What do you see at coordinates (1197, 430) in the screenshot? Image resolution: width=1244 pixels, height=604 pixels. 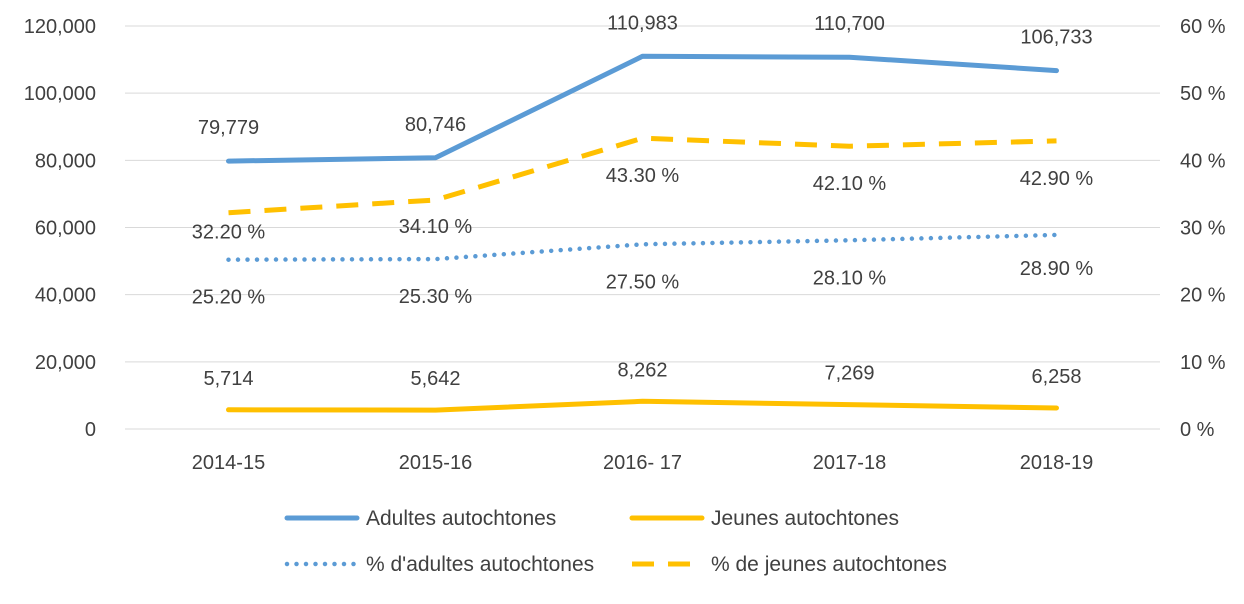 I see `right-tick-label: 0 %` at bounding box center [1197, 430].